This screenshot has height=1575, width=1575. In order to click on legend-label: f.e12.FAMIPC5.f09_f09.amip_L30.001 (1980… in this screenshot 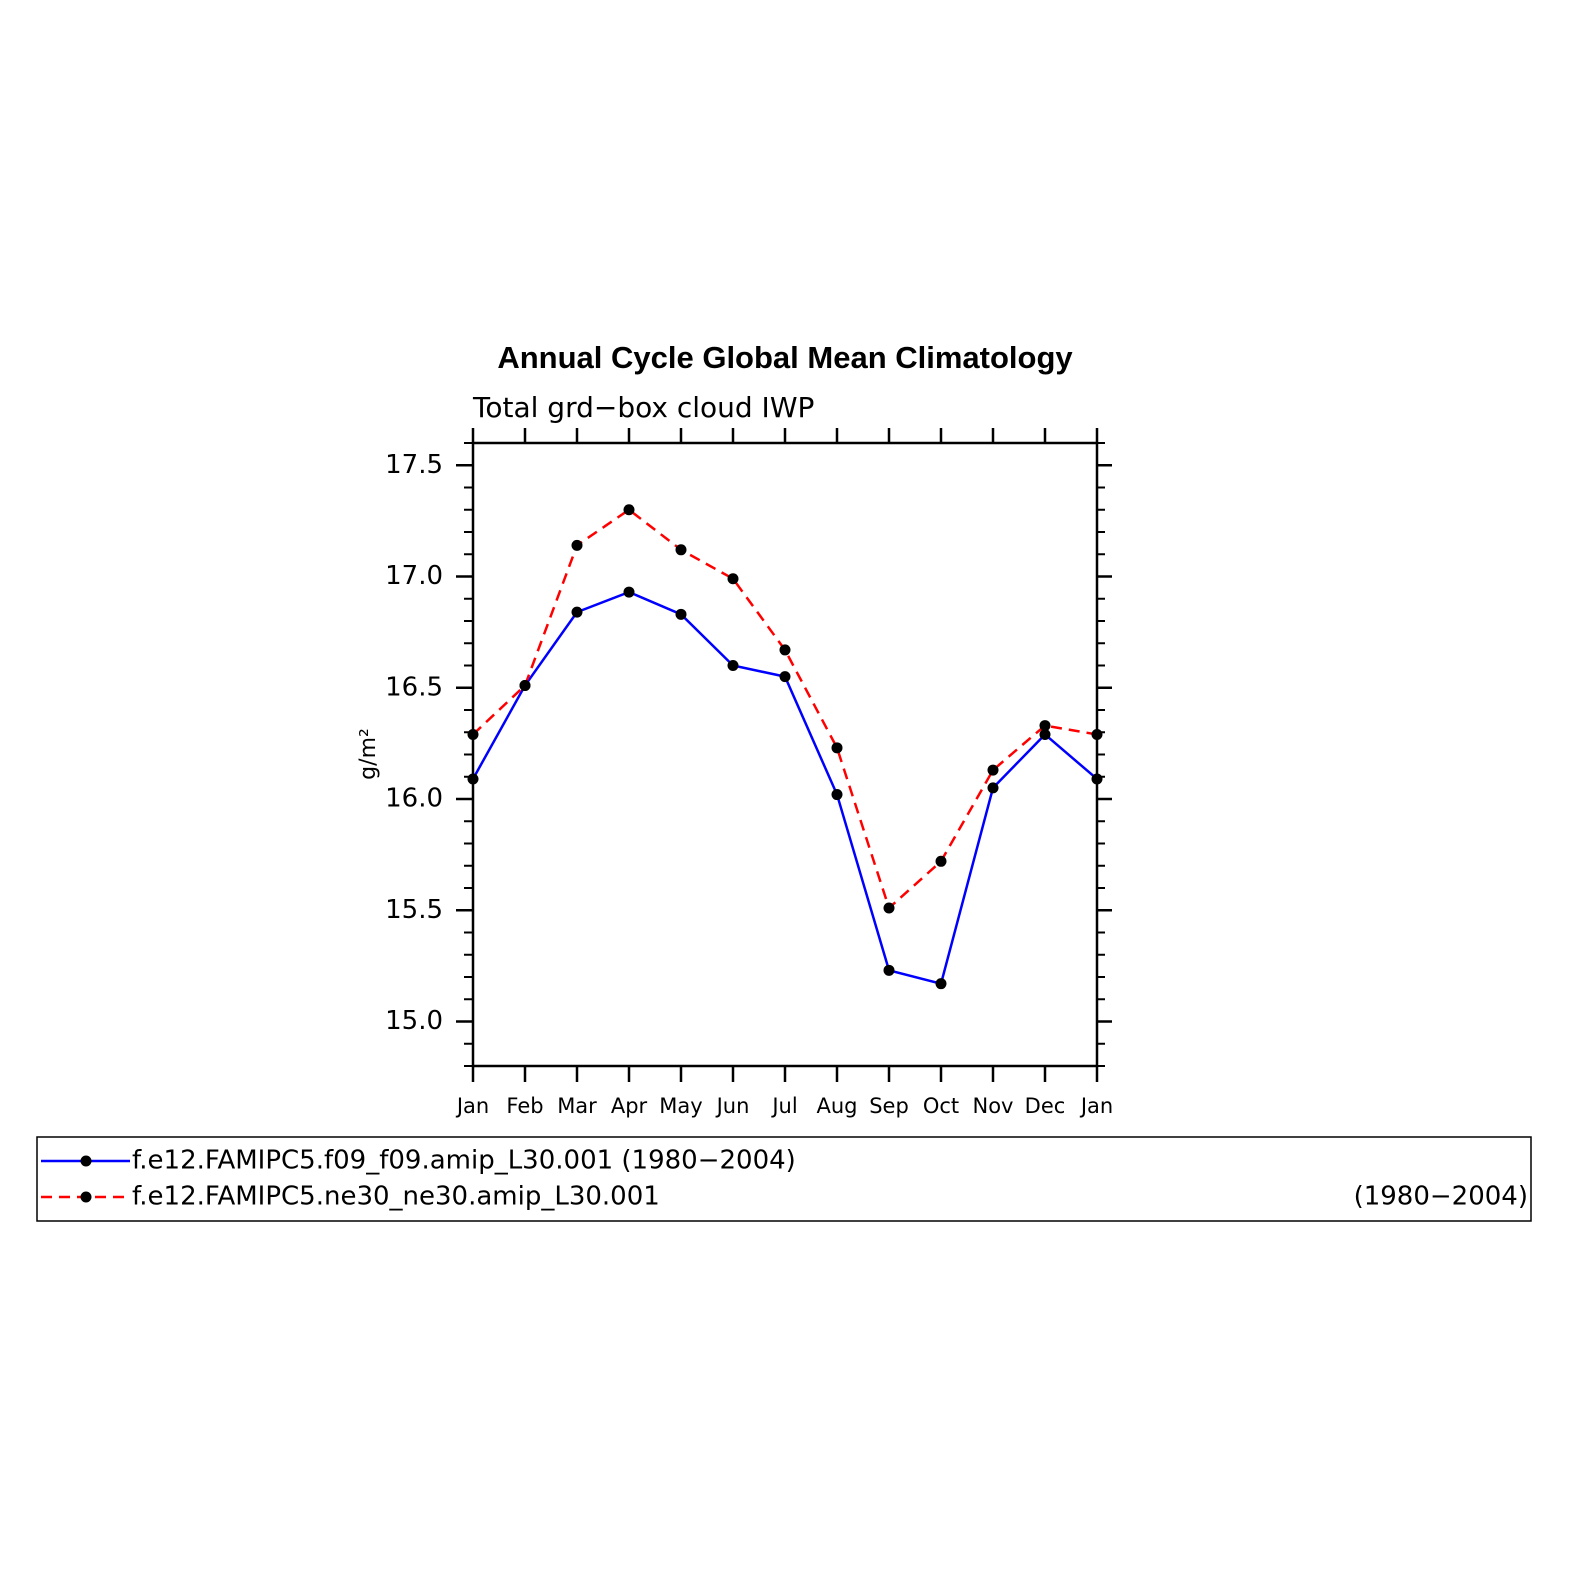, I will do `click(464, 1161)`.